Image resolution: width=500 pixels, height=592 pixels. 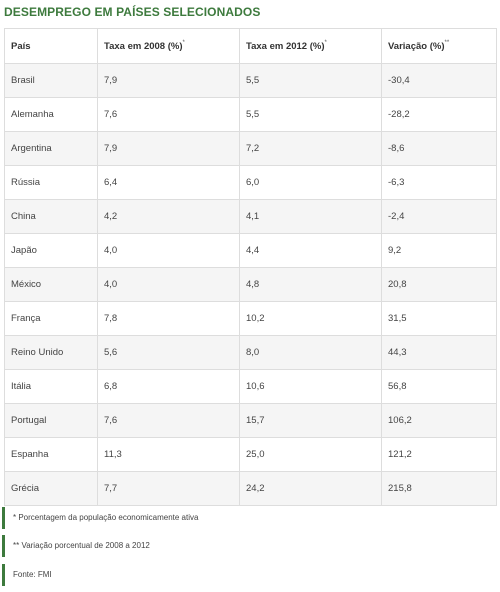 I want to click on cell-country: México, so click(x=51, y=284).